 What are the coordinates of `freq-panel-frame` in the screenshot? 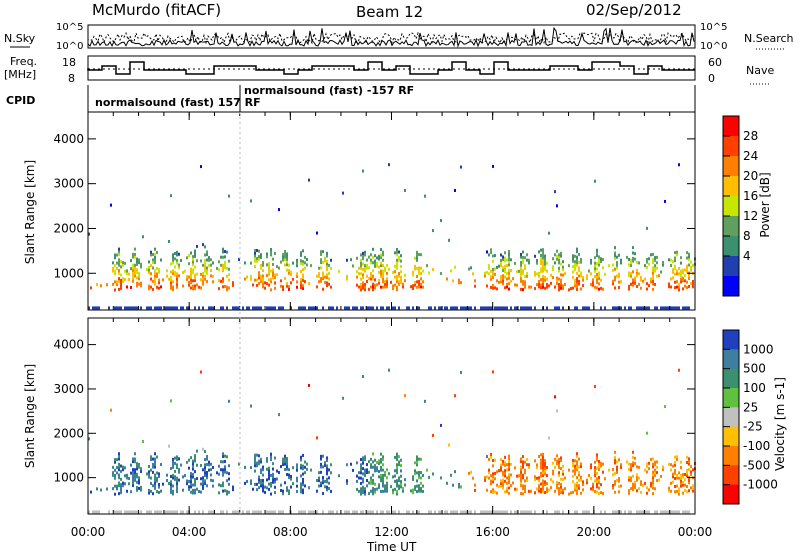 It's located at (391, 68).